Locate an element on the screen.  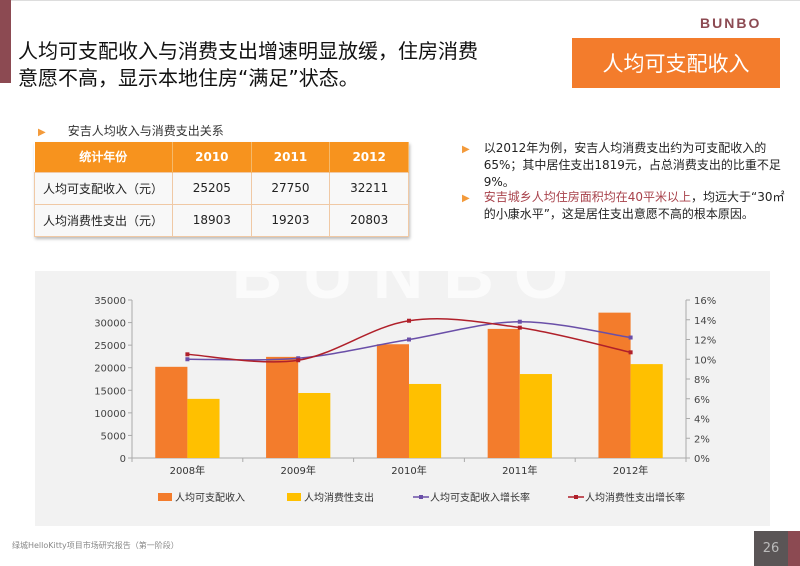
x-tick-label: 2009年 is located at coordinates (297, 470).